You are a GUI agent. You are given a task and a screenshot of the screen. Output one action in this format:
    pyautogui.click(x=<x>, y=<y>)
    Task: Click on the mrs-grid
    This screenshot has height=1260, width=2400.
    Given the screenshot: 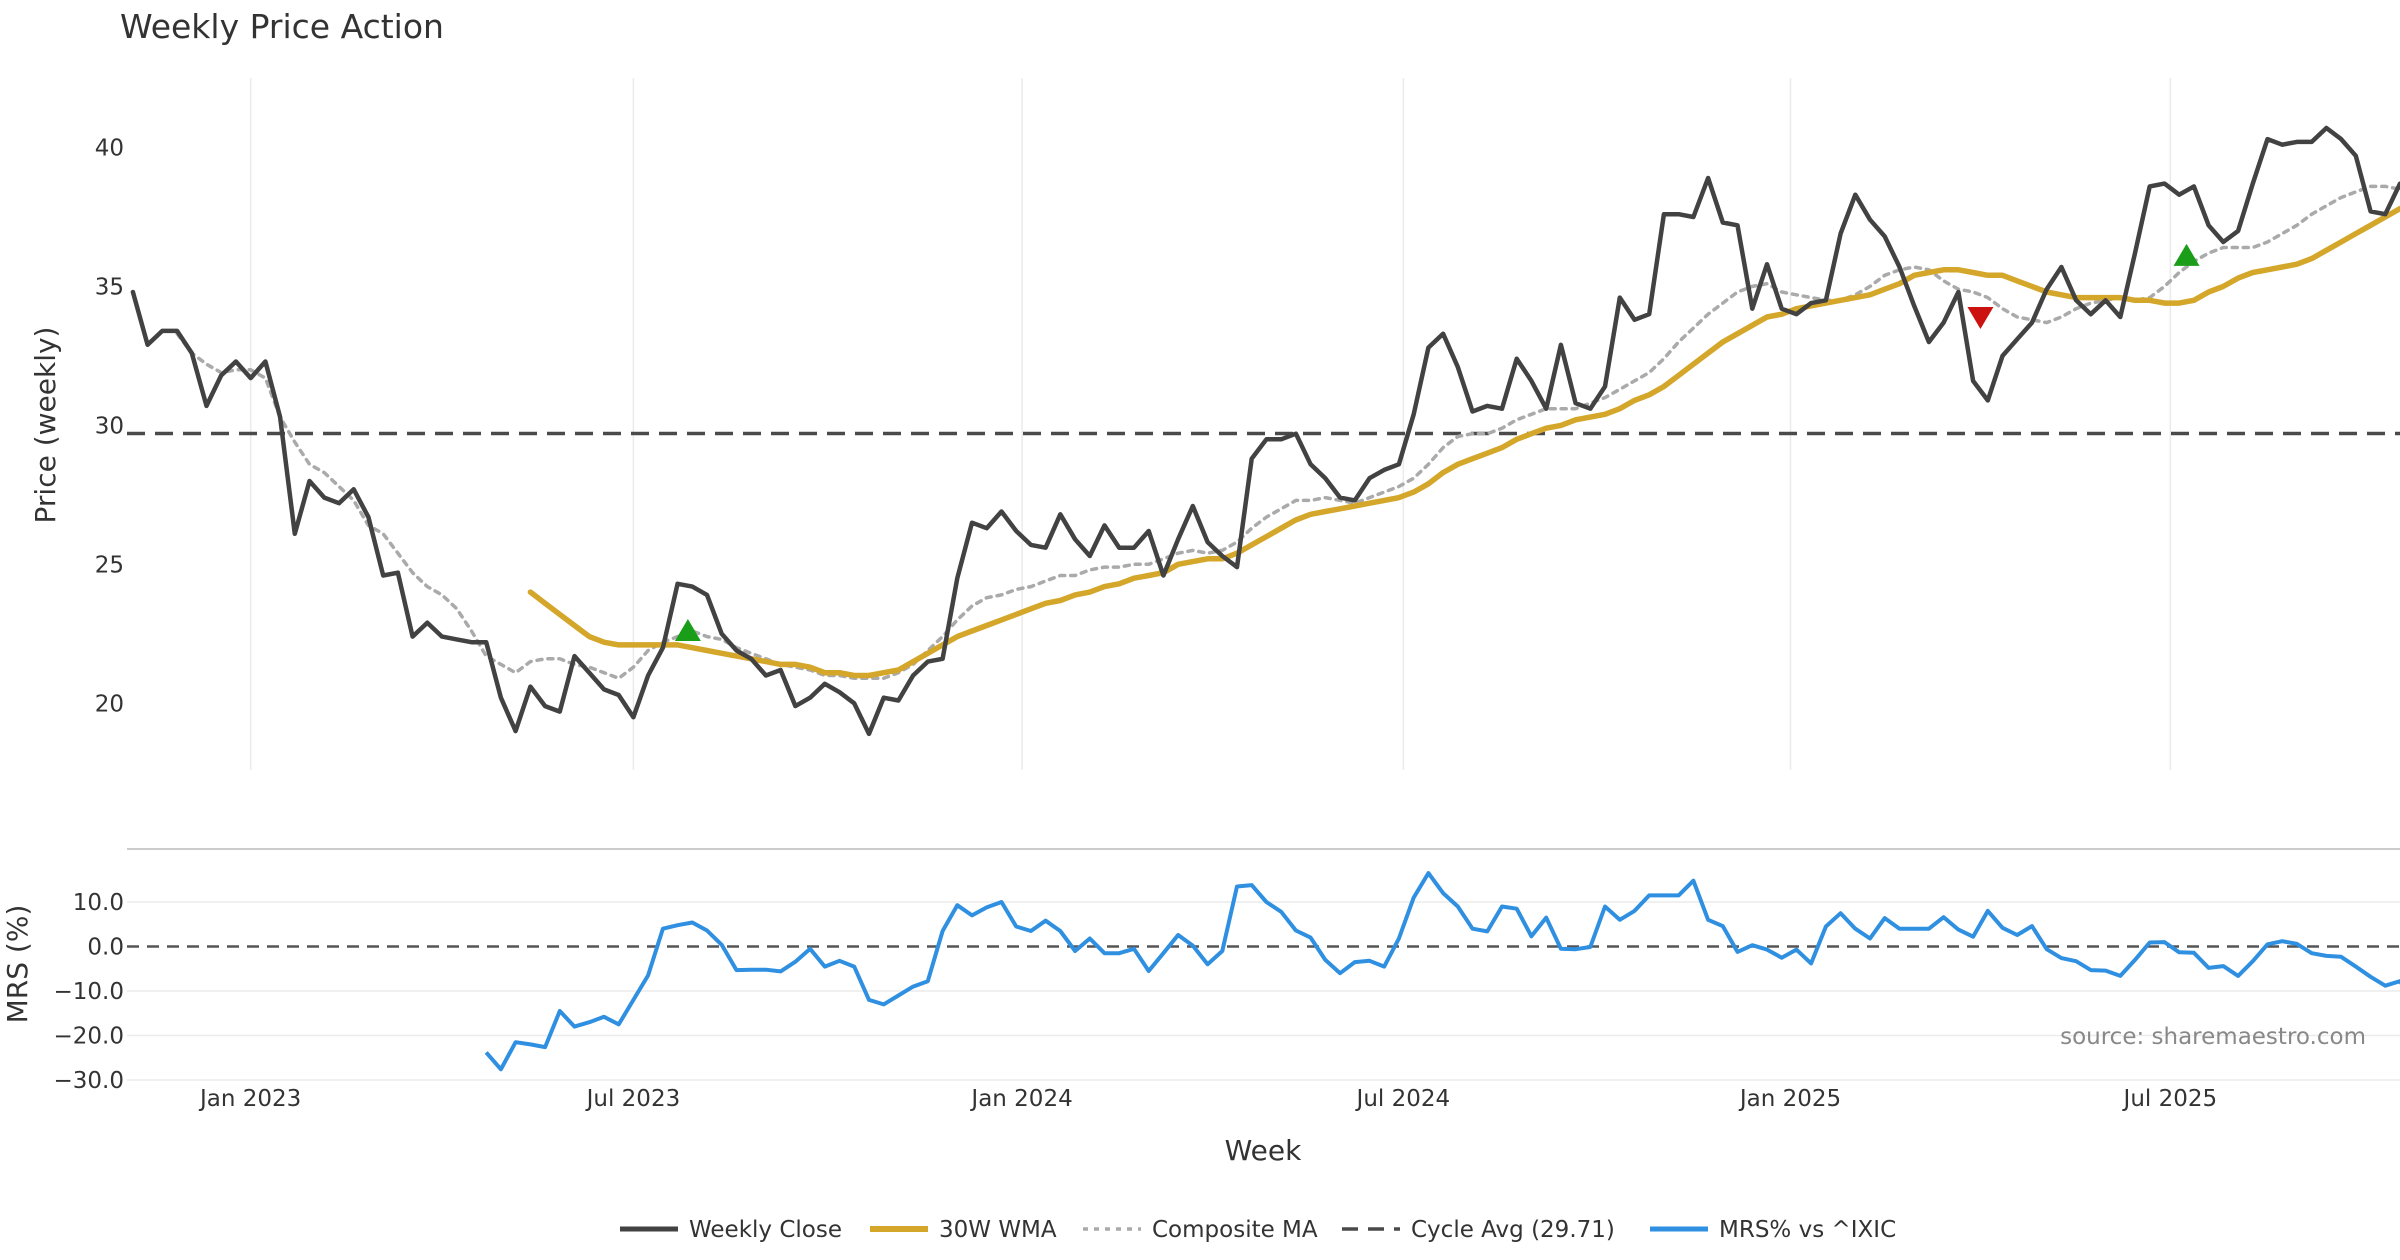 What is the action you would take?
    pyautogui.click(x=1263, y=991)
    